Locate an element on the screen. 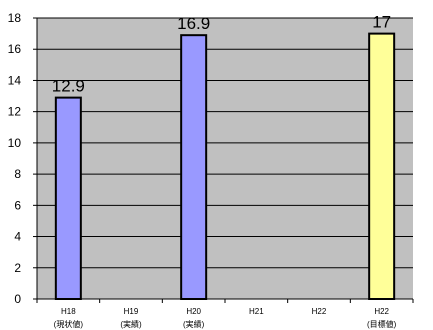 This screenshot has width=433, height=330. x-category-label: H21 is located at coordinates (256, 311).